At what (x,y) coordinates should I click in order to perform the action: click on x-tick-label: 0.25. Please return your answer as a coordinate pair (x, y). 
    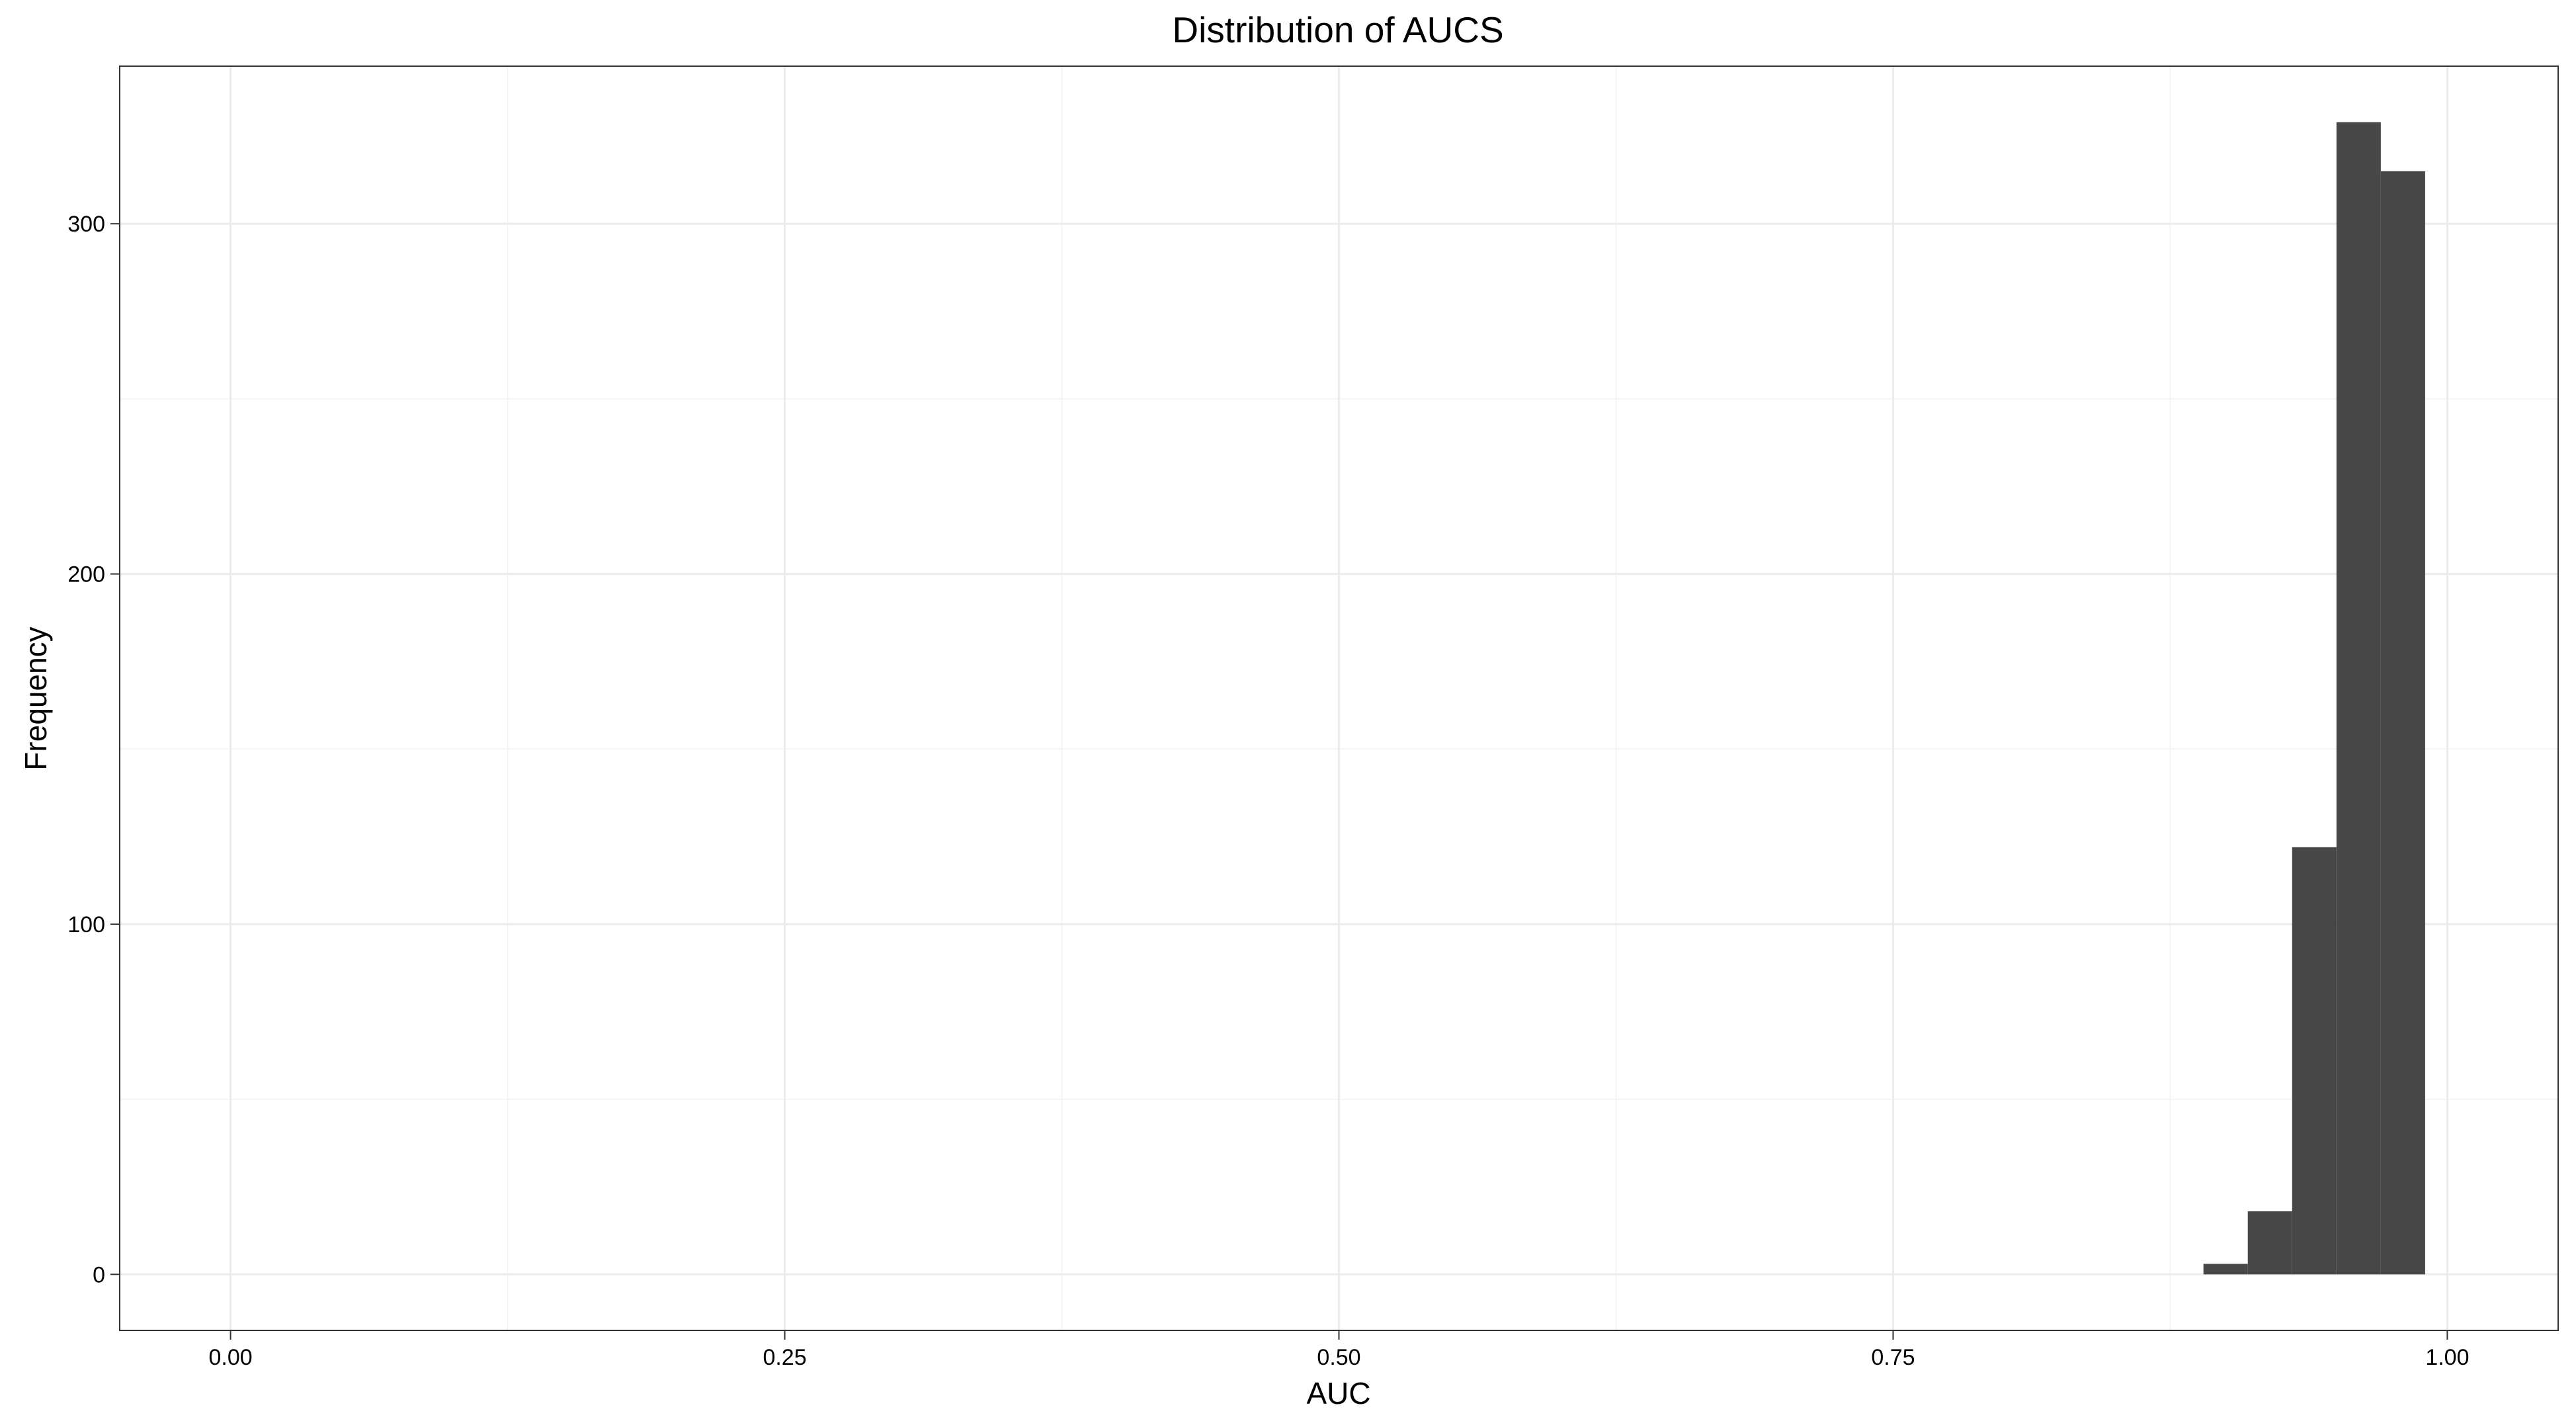
    Looking at the image, I should click on (784, 1357).